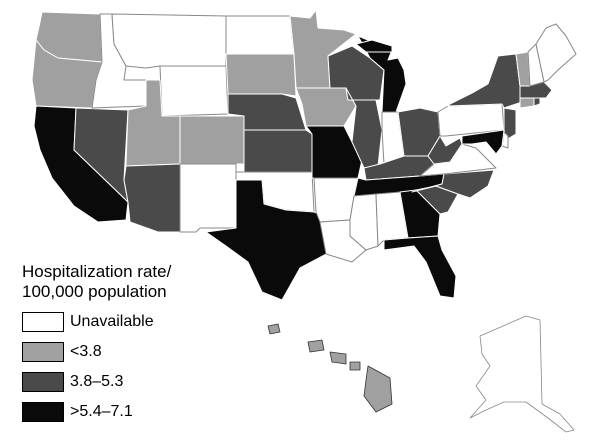  What do you see at coordinates (556, 53) in the screenshot?
I see `state-me` at bounding box center [556, 53].